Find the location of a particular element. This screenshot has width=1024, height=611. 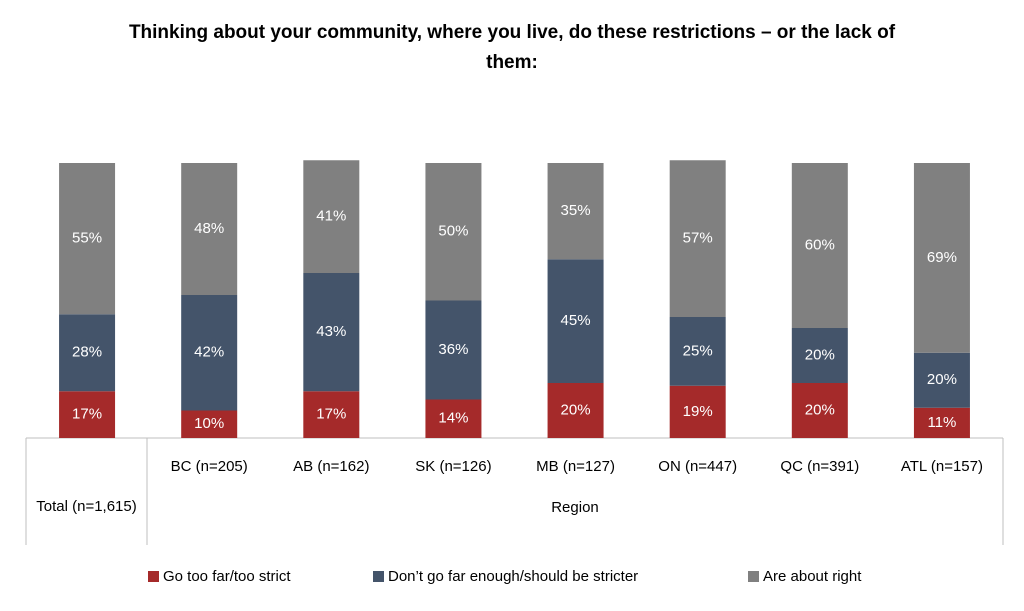

x-tick-label: BC (n=205) is located at coordinates (209, 466).